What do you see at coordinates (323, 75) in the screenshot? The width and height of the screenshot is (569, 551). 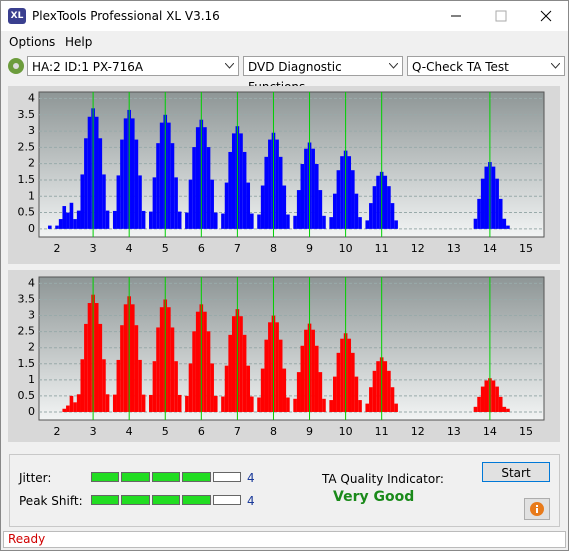 I see `function-select: DVD Diagnostic Functions` at bounding box center [323, 75].